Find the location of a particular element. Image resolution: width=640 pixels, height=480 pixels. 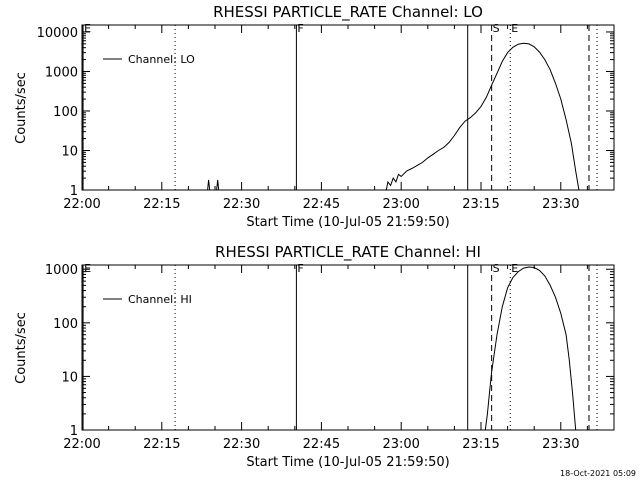

chart-title: RHESSI PARTICLE_RATE Channel: HI is located at coordinates (348, 252).